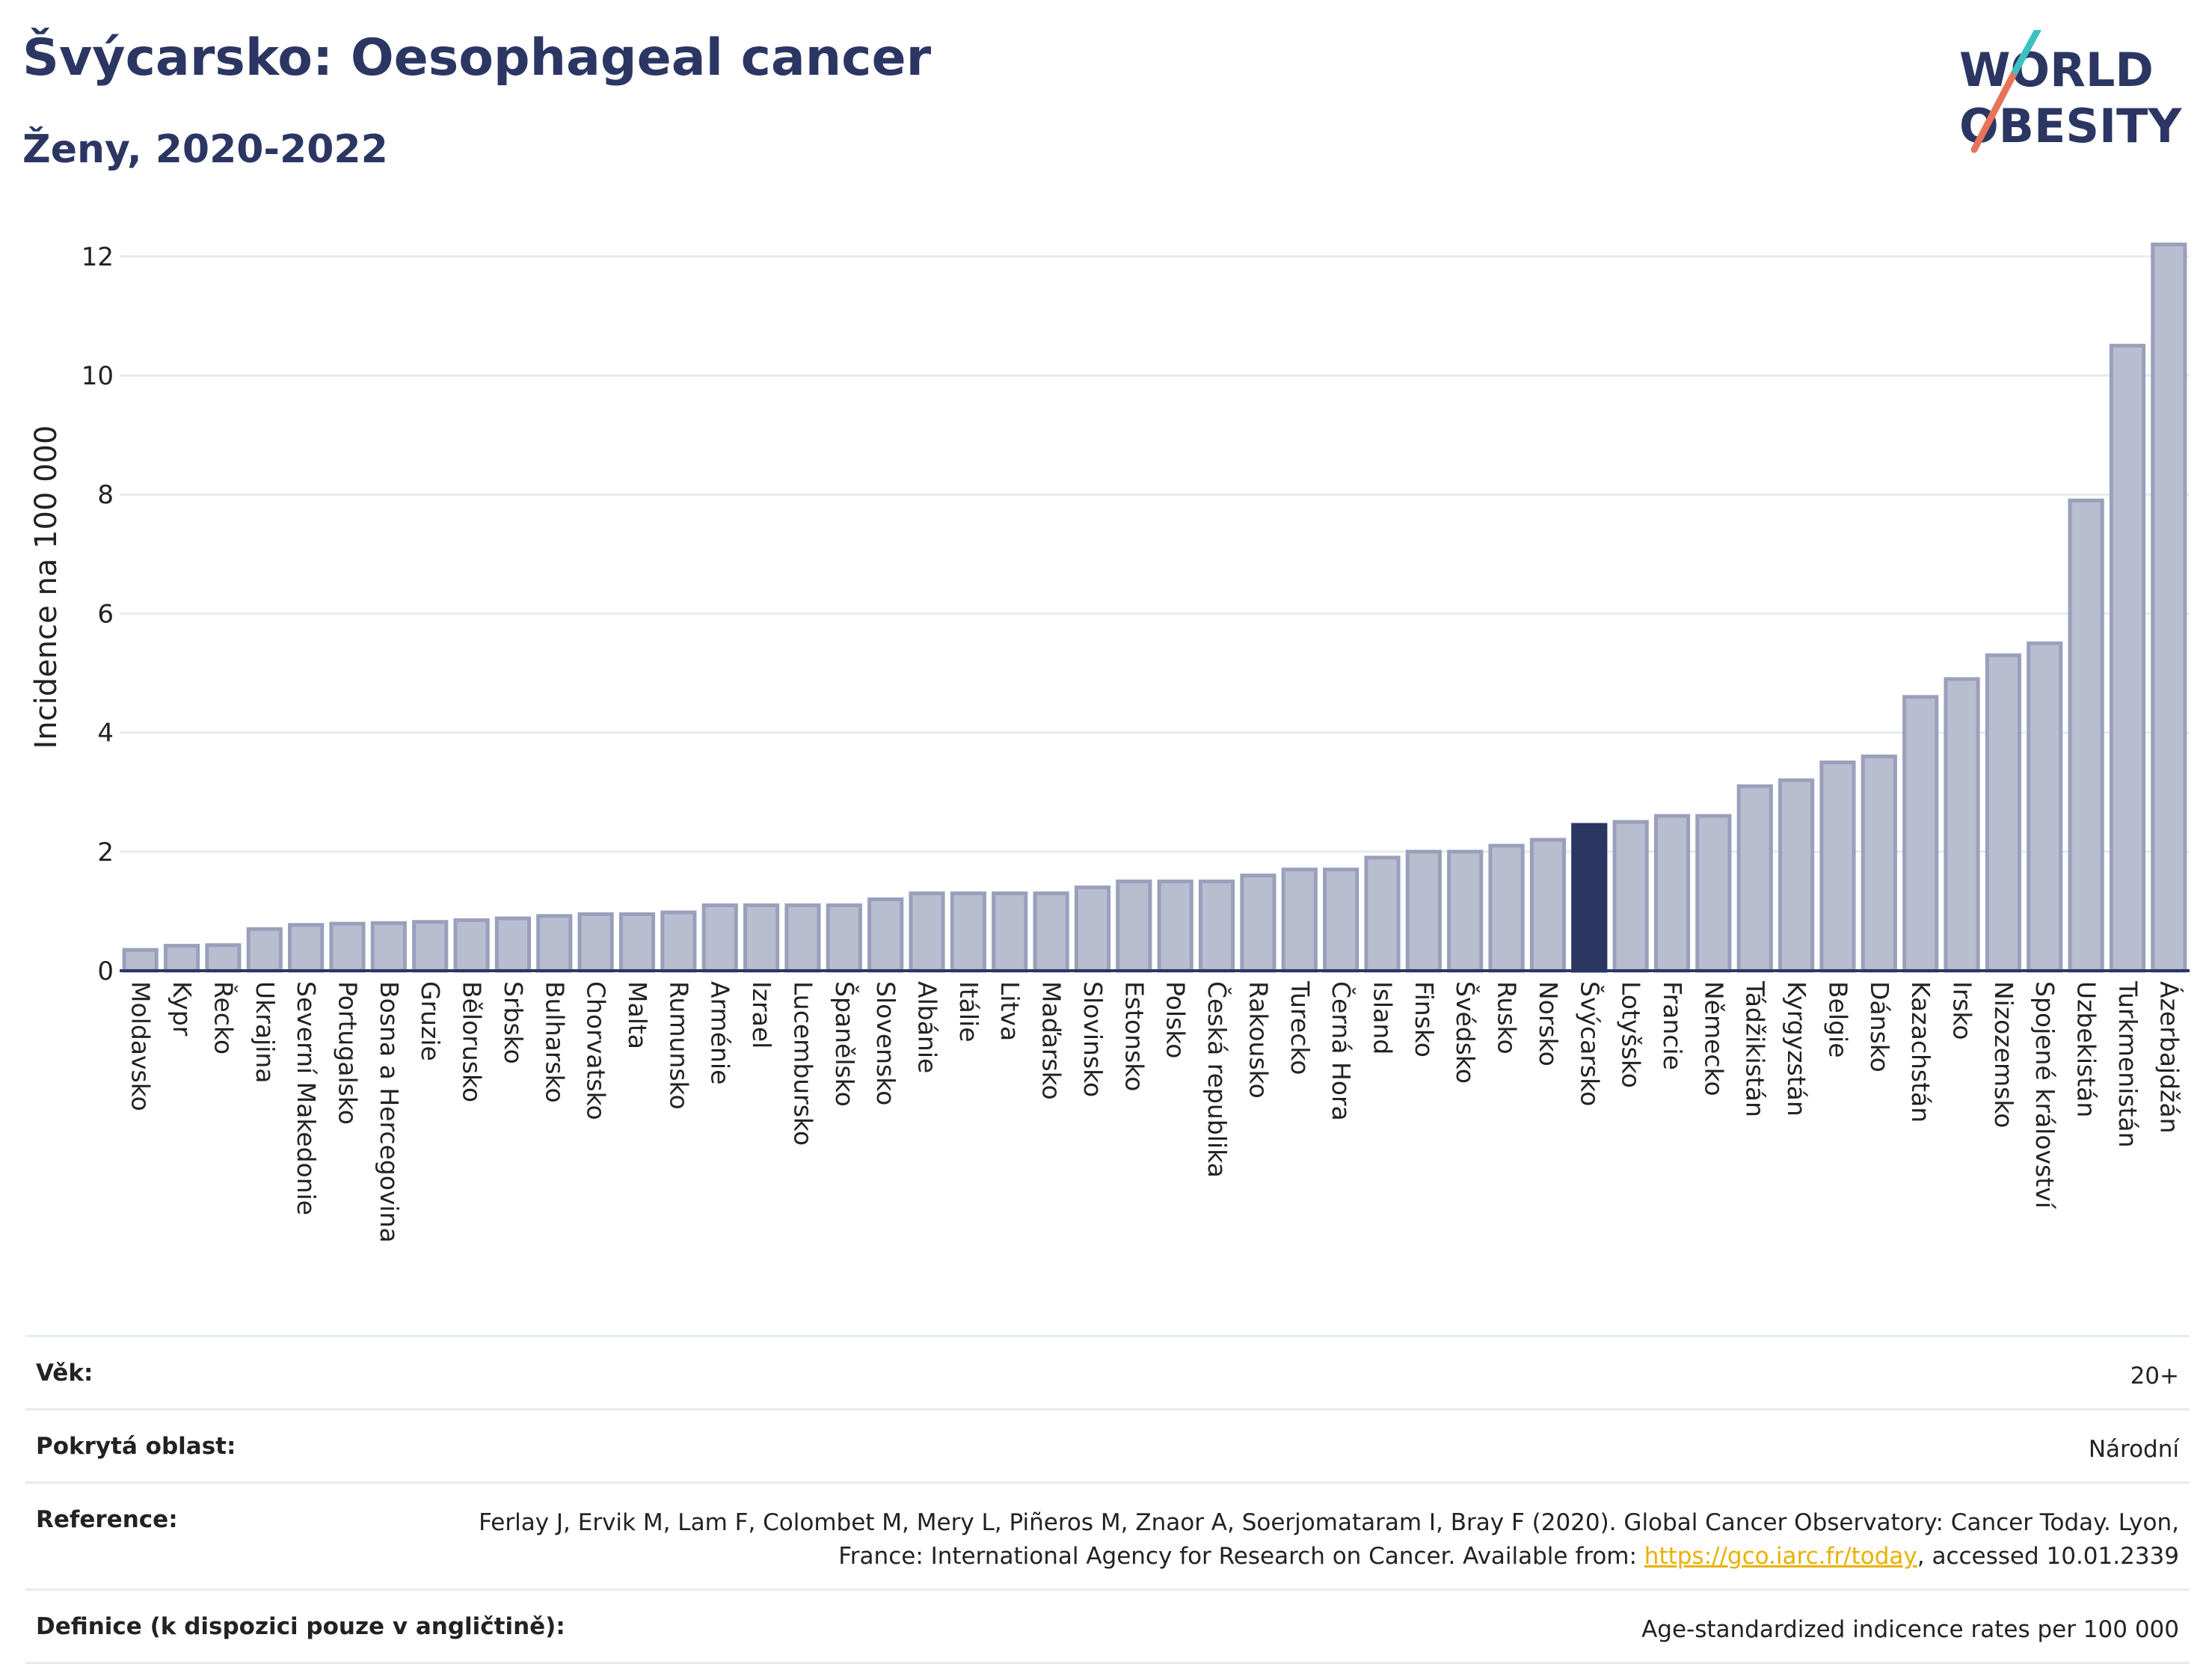  I want to click on y-axis-label: Incidence na 100 000, so click(46, 587).